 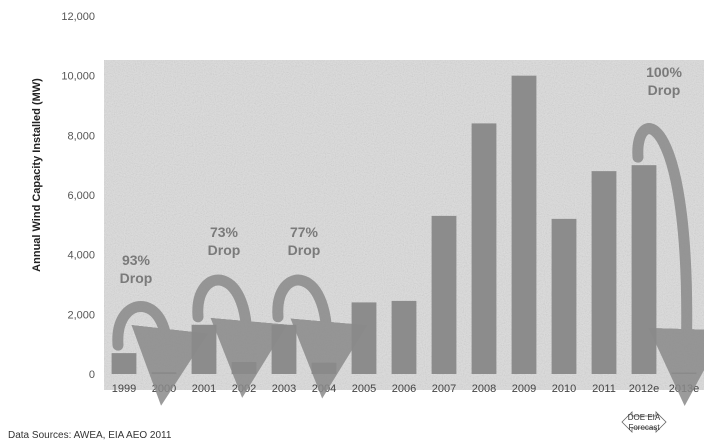 I want to click on x-tick-label: 2000, so click(x=164, y=389).